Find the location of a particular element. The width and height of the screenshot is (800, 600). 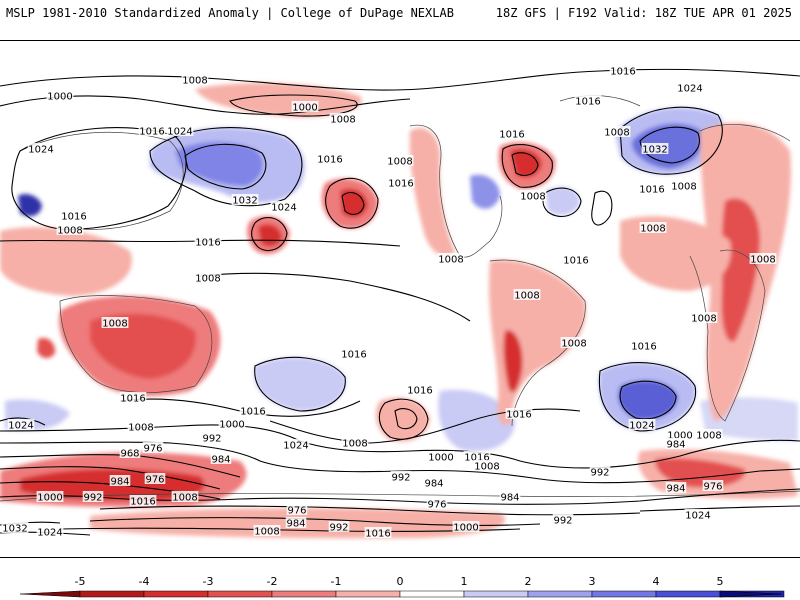

colorbar-tick-label: -4 is located at coordinates (144, 581).